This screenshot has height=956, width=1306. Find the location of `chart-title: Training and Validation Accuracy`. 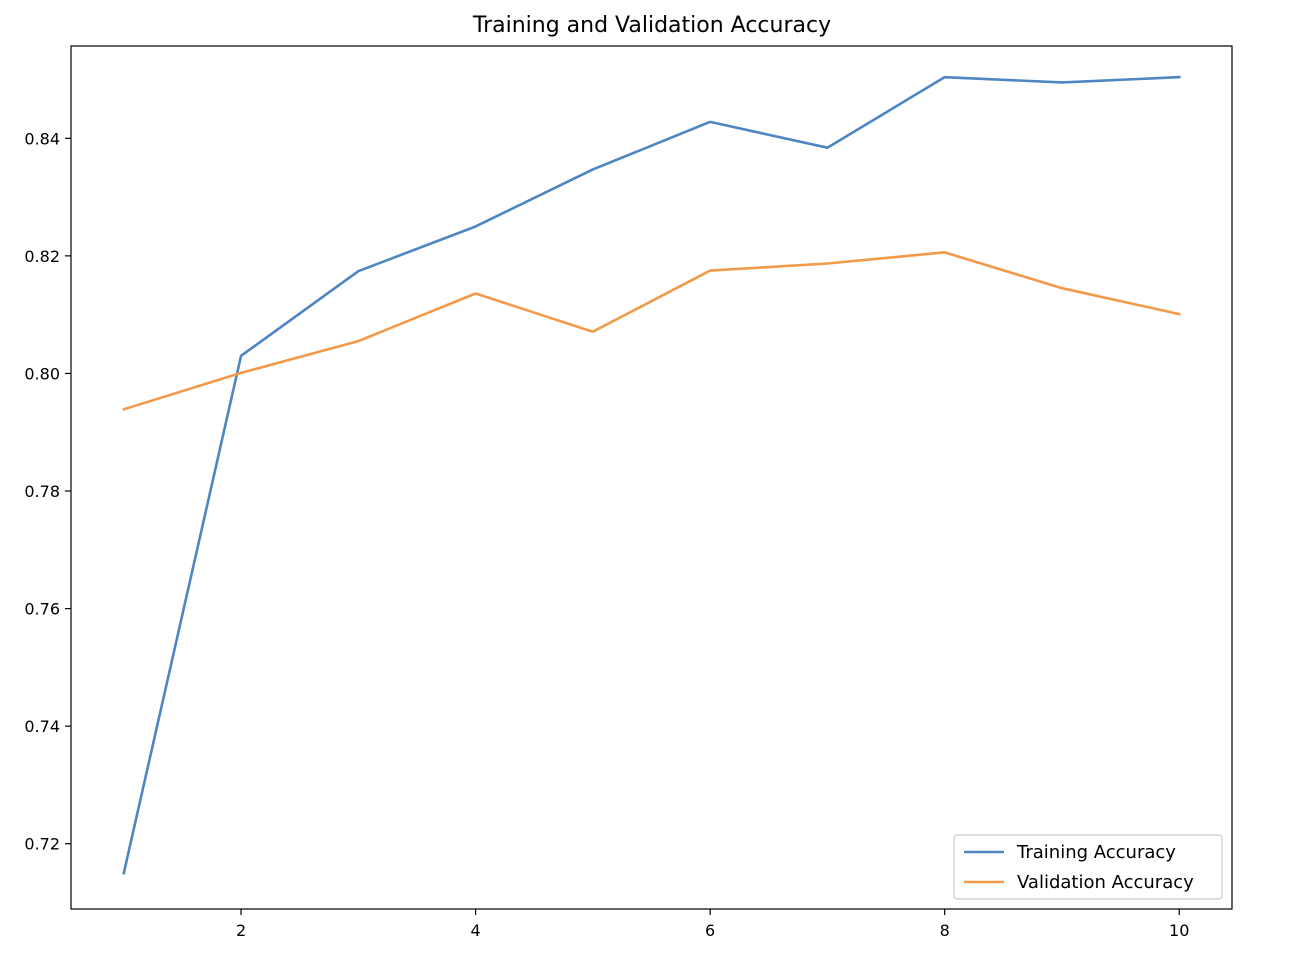

chart-title: Training and Validation Accuracy is located at coordinates (651, 25).